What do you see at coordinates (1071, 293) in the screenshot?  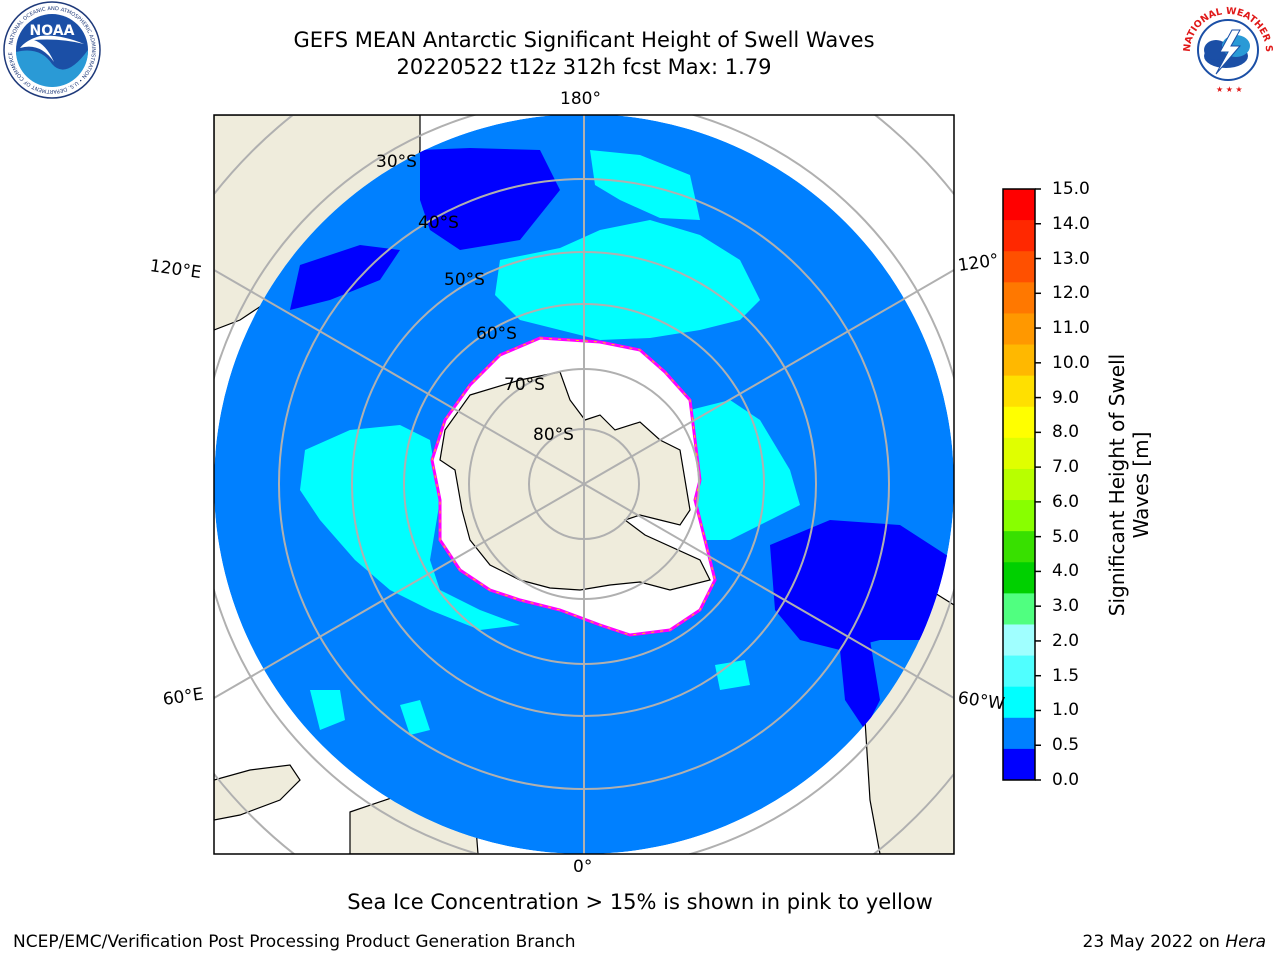 I see `colorbar-tick-label: 12.0` at bounding box center [1071, 293].